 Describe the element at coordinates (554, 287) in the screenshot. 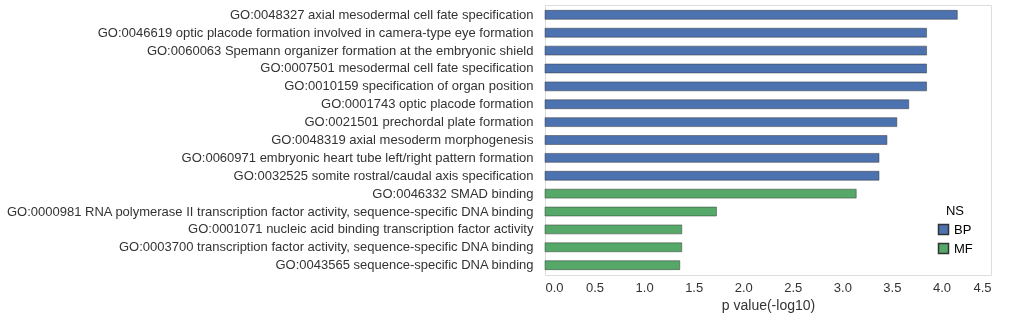

I see `x-tick-label: 0.0` at that location.